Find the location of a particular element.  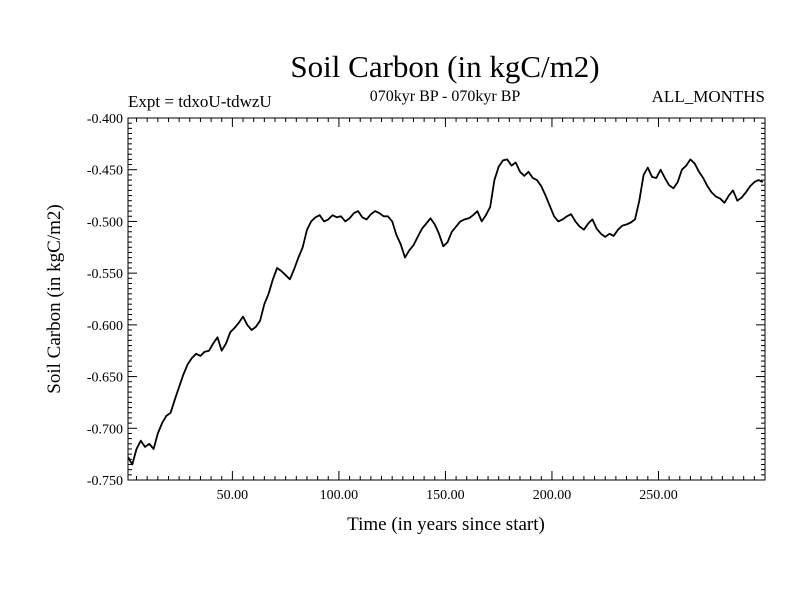

x-tick-label: 150.00 is located at coordinates (445, 495).